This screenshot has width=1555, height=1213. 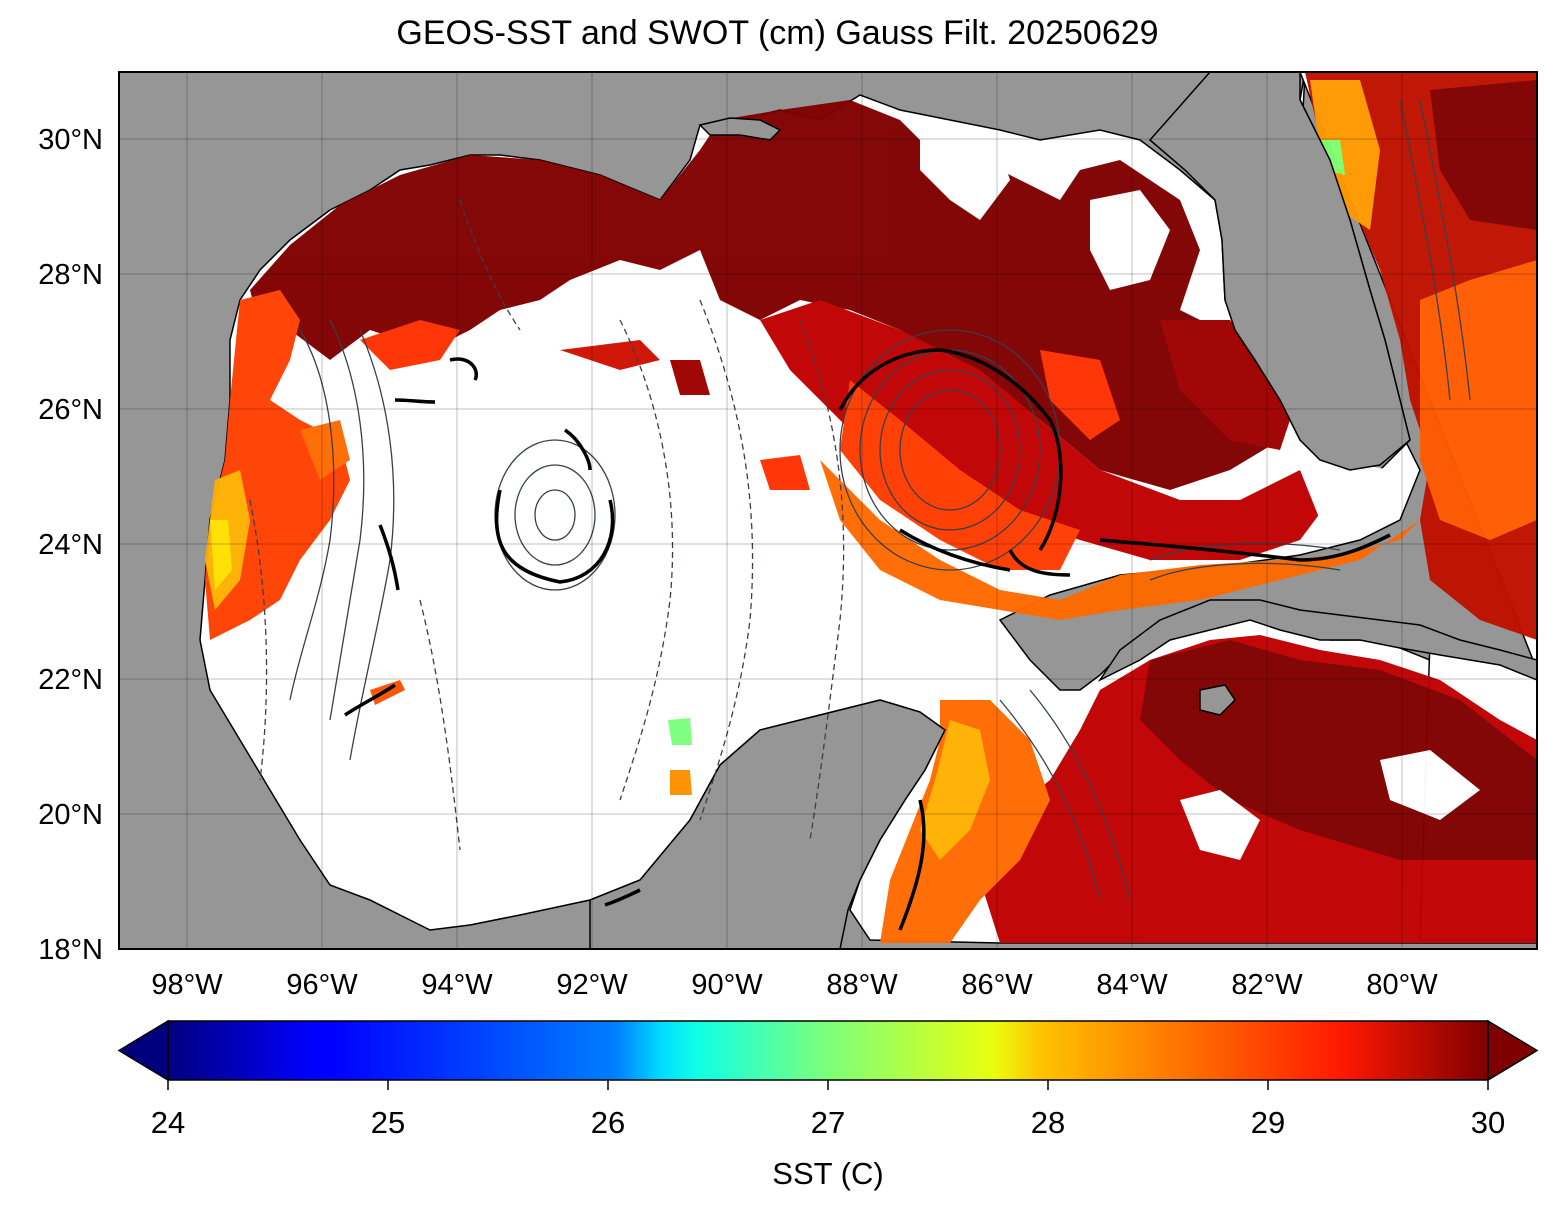 I want to click on lon-label: 98°W, so click(x=187, y=985).